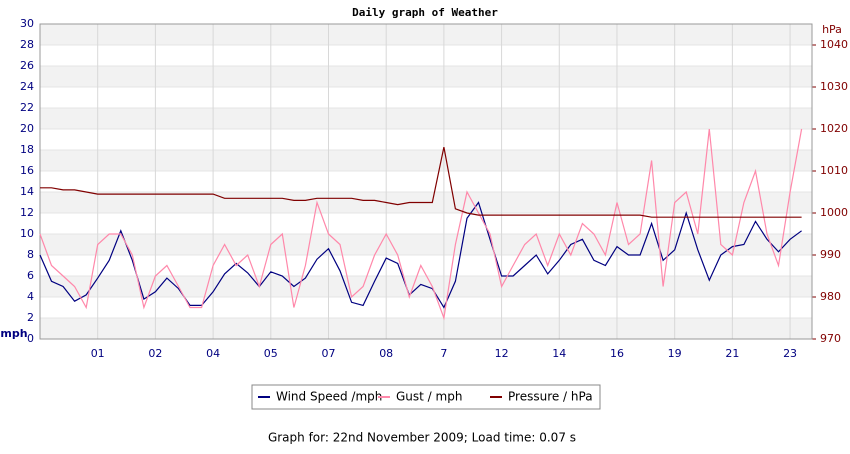 This screenshot has width=850, height=454. I want to click on legend-label: Pressure / hPa, so click(550, 397).